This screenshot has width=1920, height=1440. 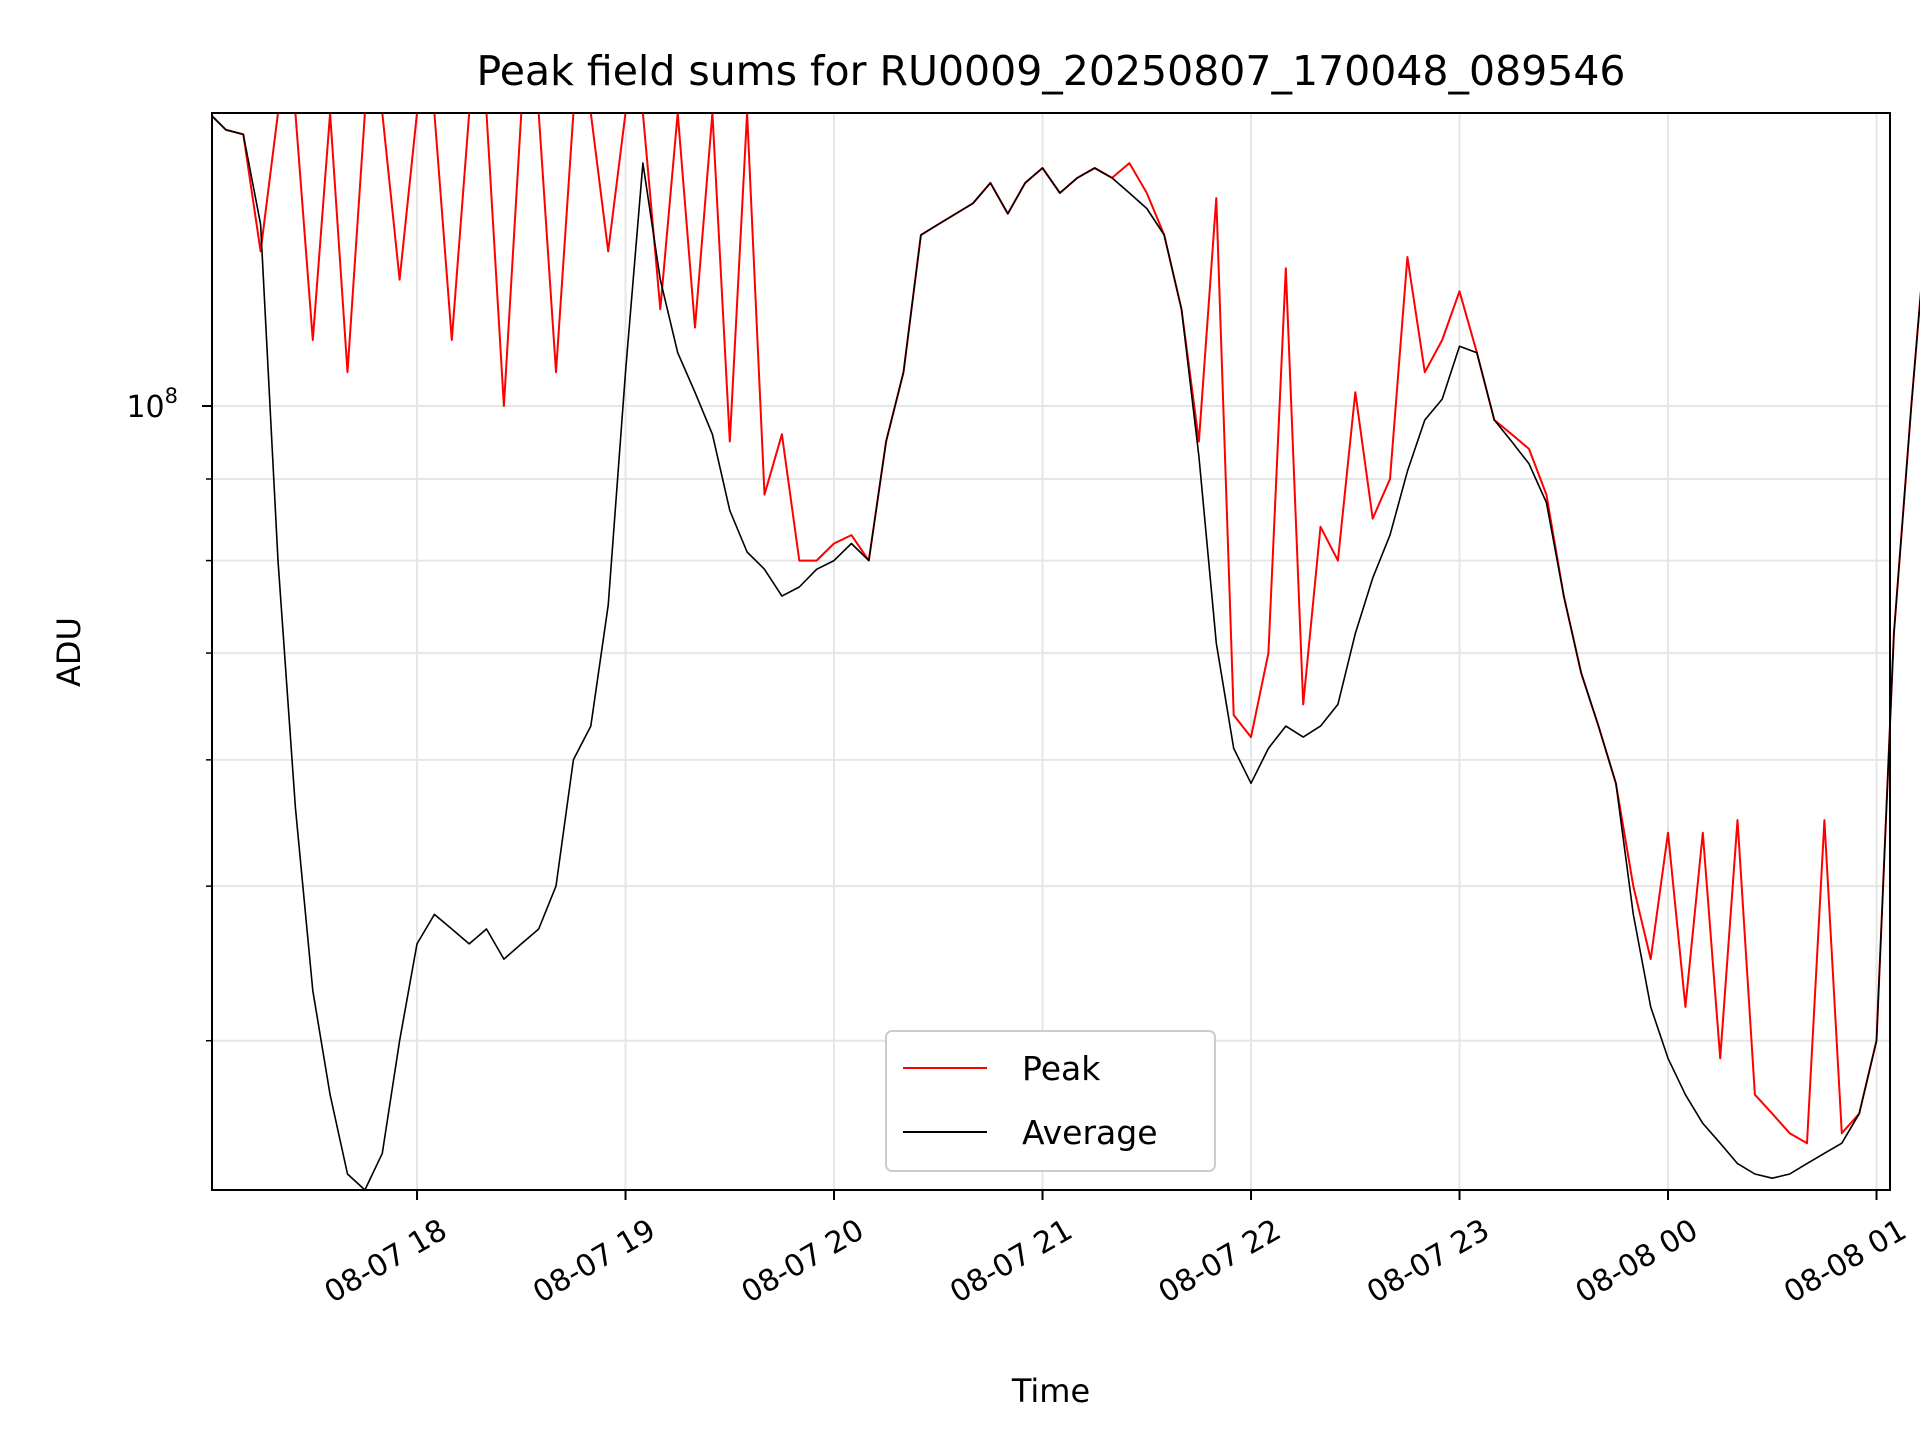 What do you see at coordinates (69, 652) in the screenshot?
I see `y-axis-label: ADU` at bounding box center [69, 652].